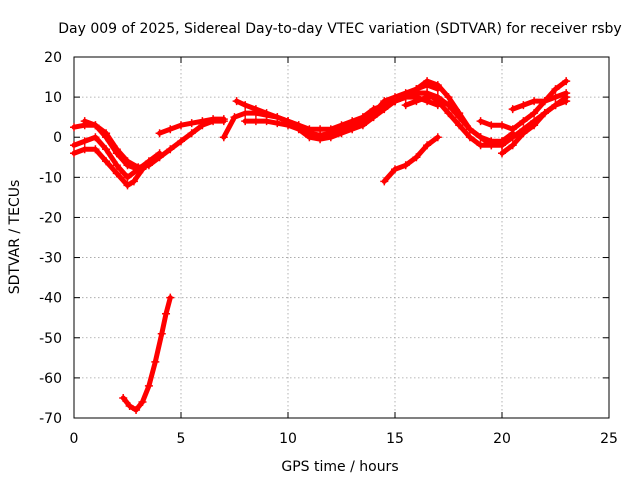 The image size is (640, 484). Describe the element at coordinates (50, 299) in the screenshot. I see `y-tick-label: -40` at that location.